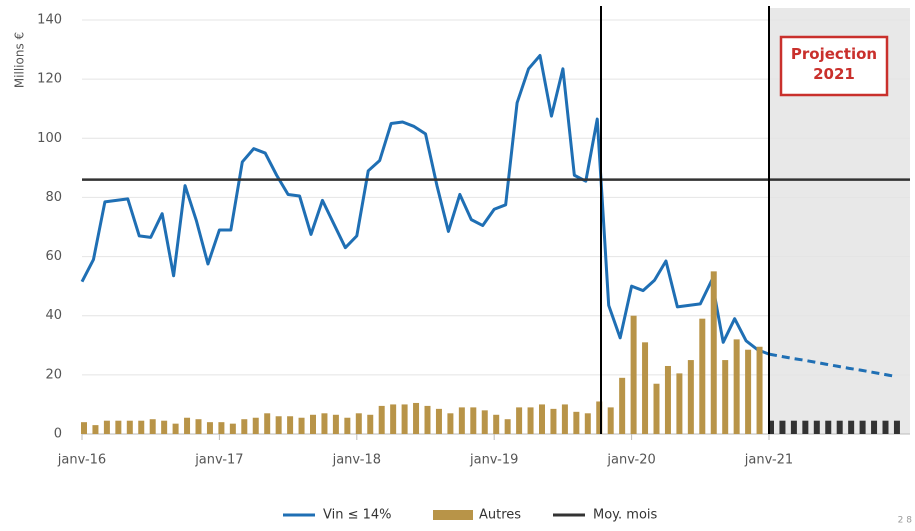 Image resolution: width=915 pixels, height=531 pixels. I want to click on legend-label: Vin ≤ 14%, so click(357, 515).